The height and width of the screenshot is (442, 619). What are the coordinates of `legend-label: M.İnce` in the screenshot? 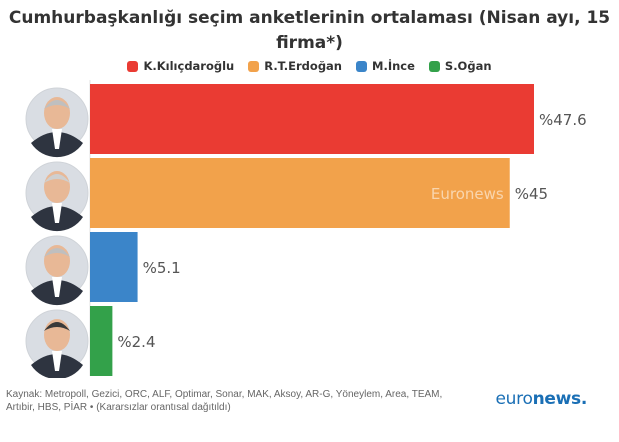 It's located at (393, 66).